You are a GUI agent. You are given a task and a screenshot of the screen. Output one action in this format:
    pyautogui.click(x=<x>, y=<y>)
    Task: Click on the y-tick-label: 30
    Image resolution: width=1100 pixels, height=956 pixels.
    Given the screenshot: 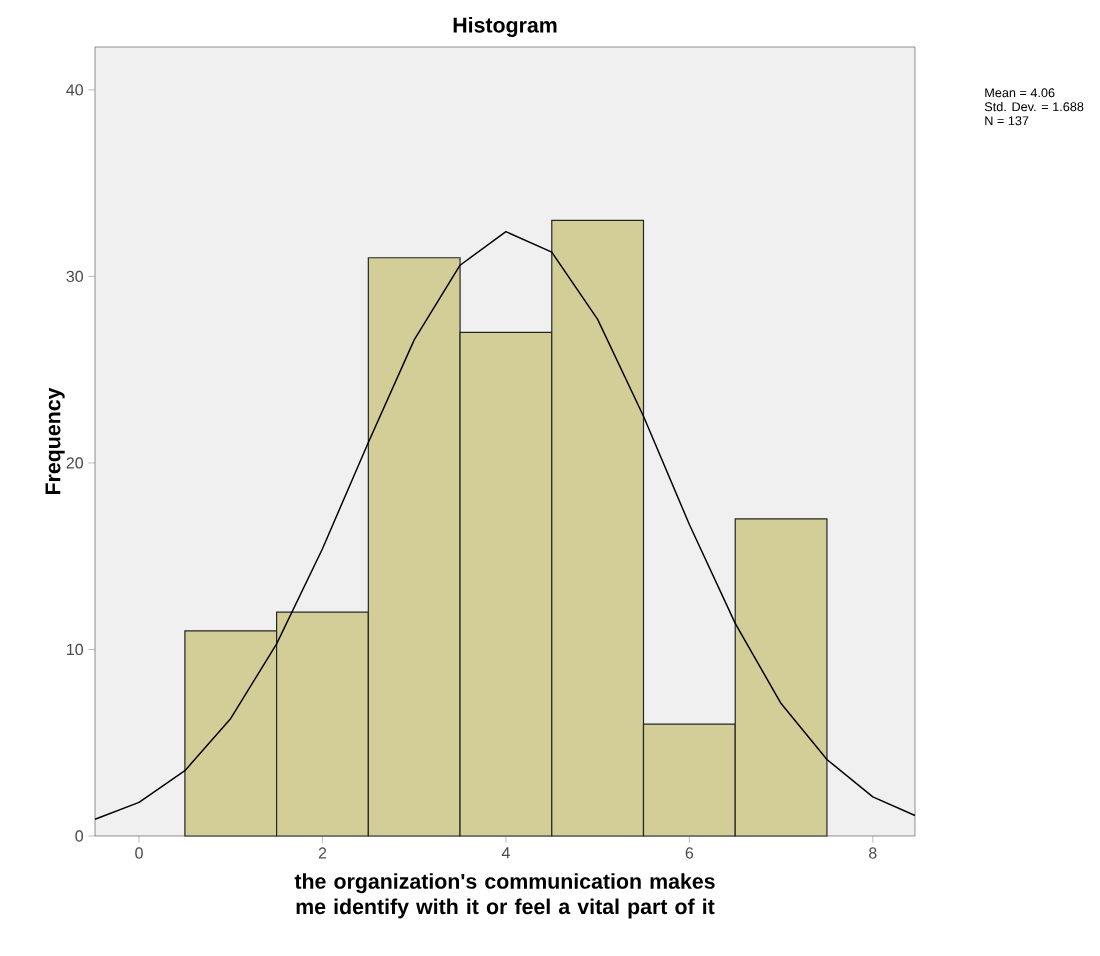 What is the action you would take?
    pyautogui.click(x=75, y=276)
    